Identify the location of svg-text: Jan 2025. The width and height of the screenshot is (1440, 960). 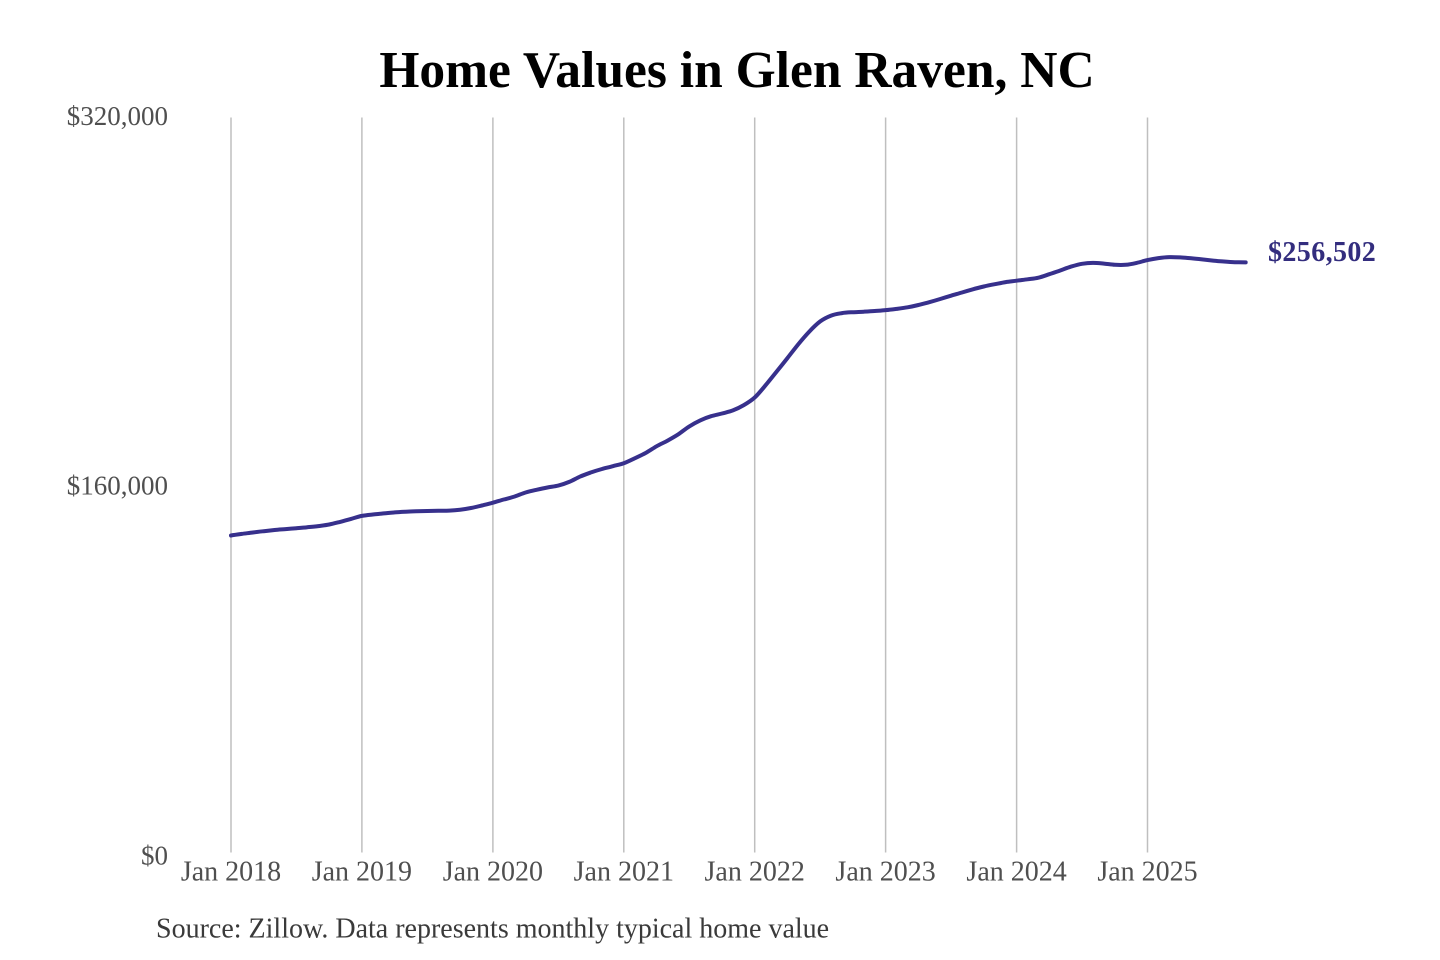
(1147, 872).